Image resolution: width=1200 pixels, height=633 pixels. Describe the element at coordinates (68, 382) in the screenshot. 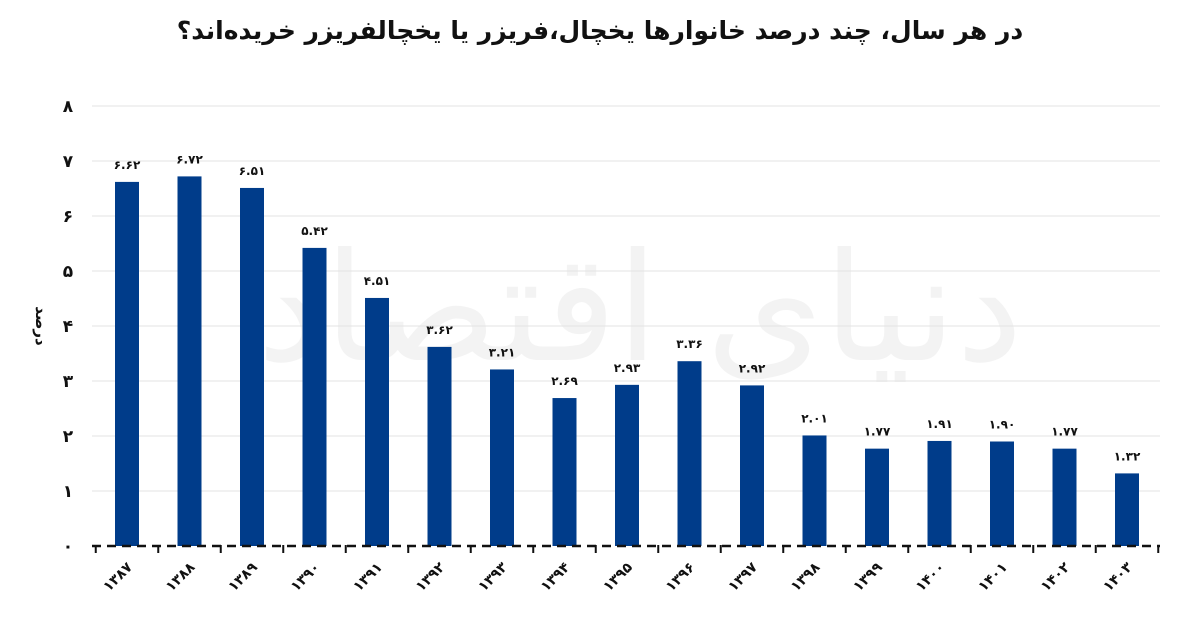

I see `y-tick-label: ۳` at that location.